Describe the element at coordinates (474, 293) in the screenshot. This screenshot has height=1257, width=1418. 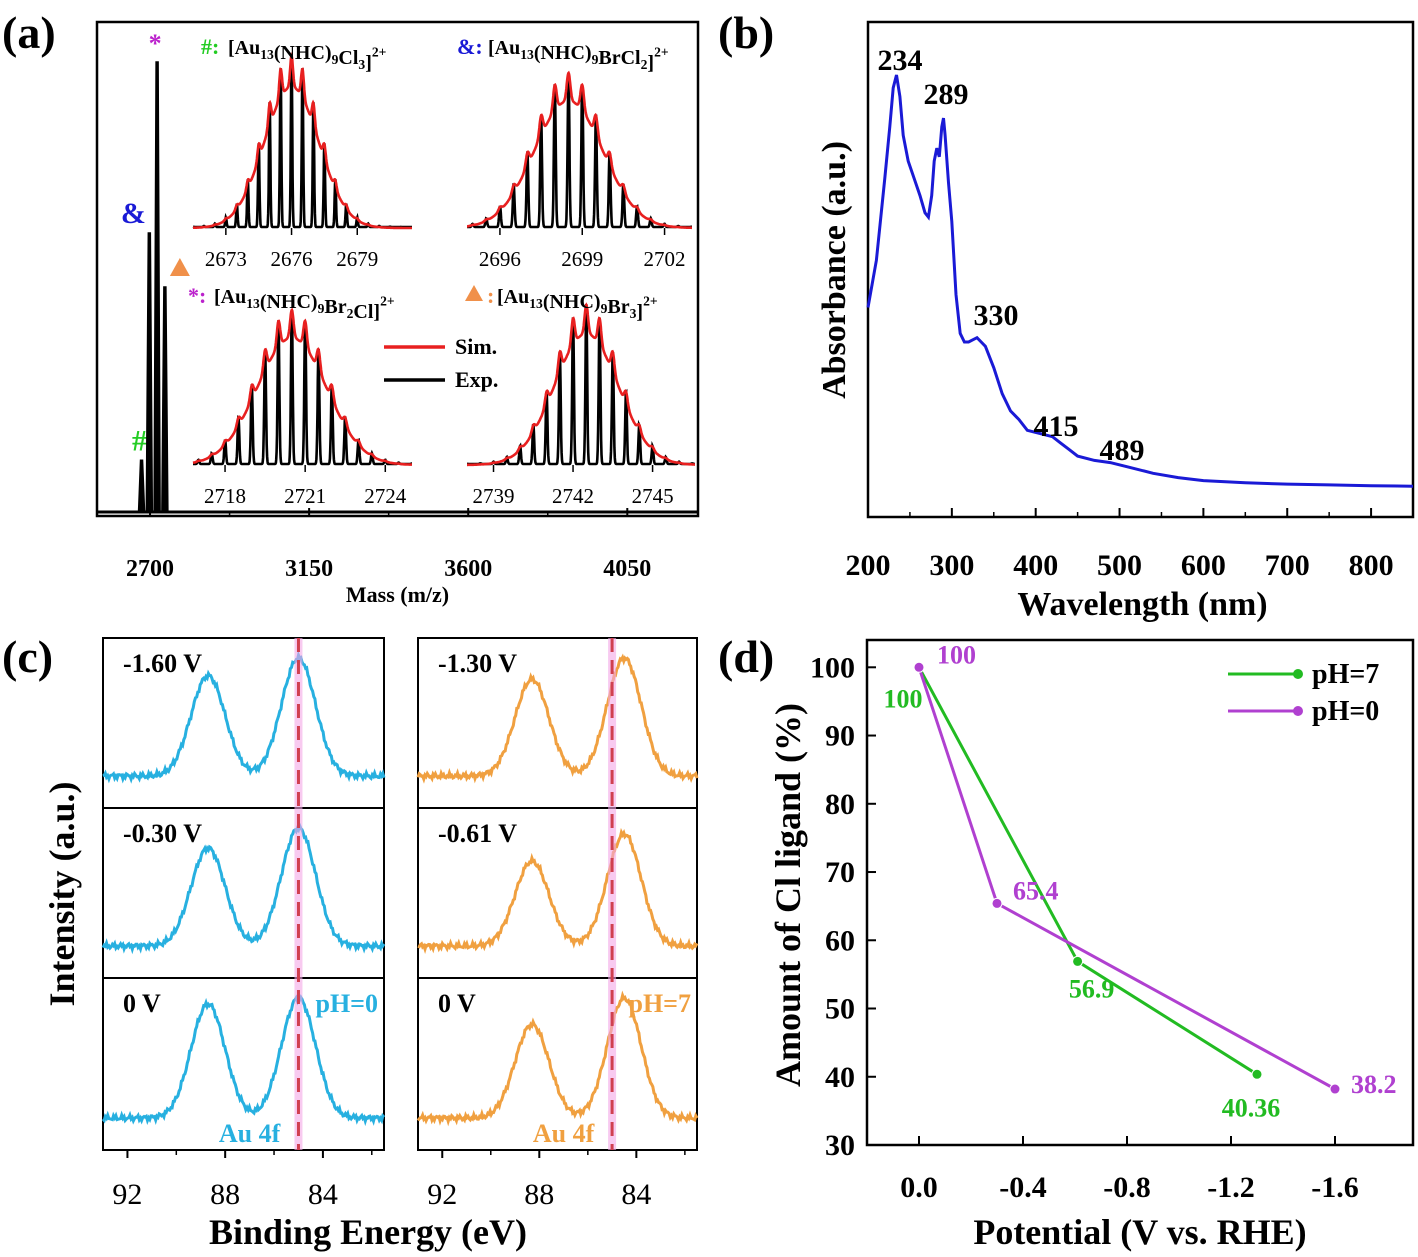
I see `inset-triangle-marker` at that location.